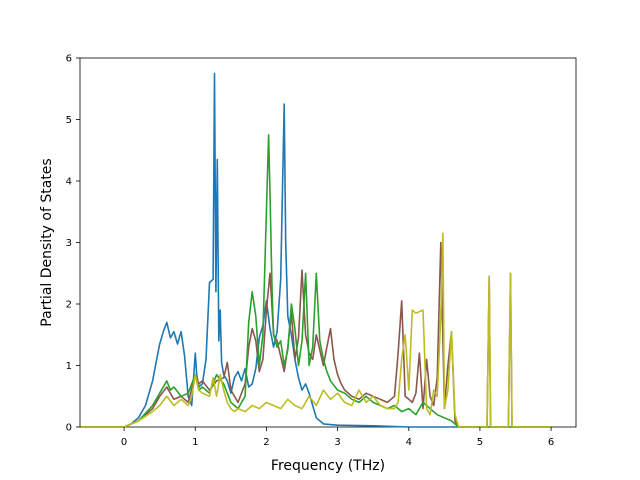 This screenshot has width=640, height=480. Describe the element at coordinates (69, 182) in the screenshot. I see `y-tick-label: 4` at that location.